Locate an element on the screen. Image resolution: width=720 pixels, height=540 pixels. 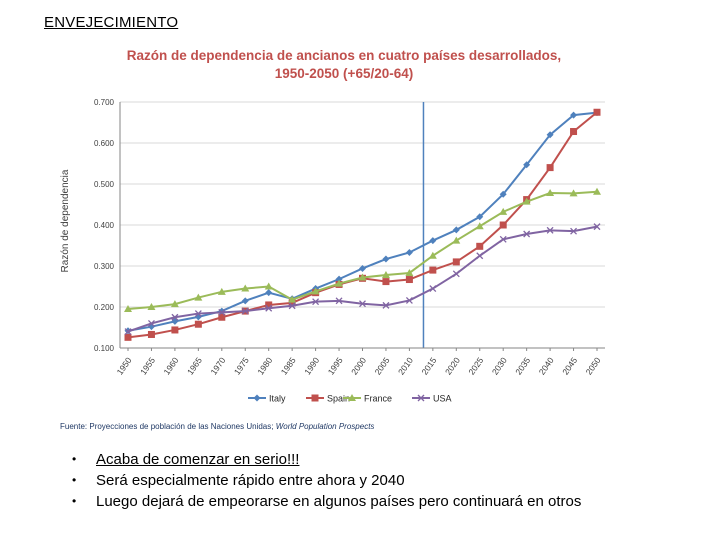
x-tick-label: 2000 is located at coordinates (358, 365).